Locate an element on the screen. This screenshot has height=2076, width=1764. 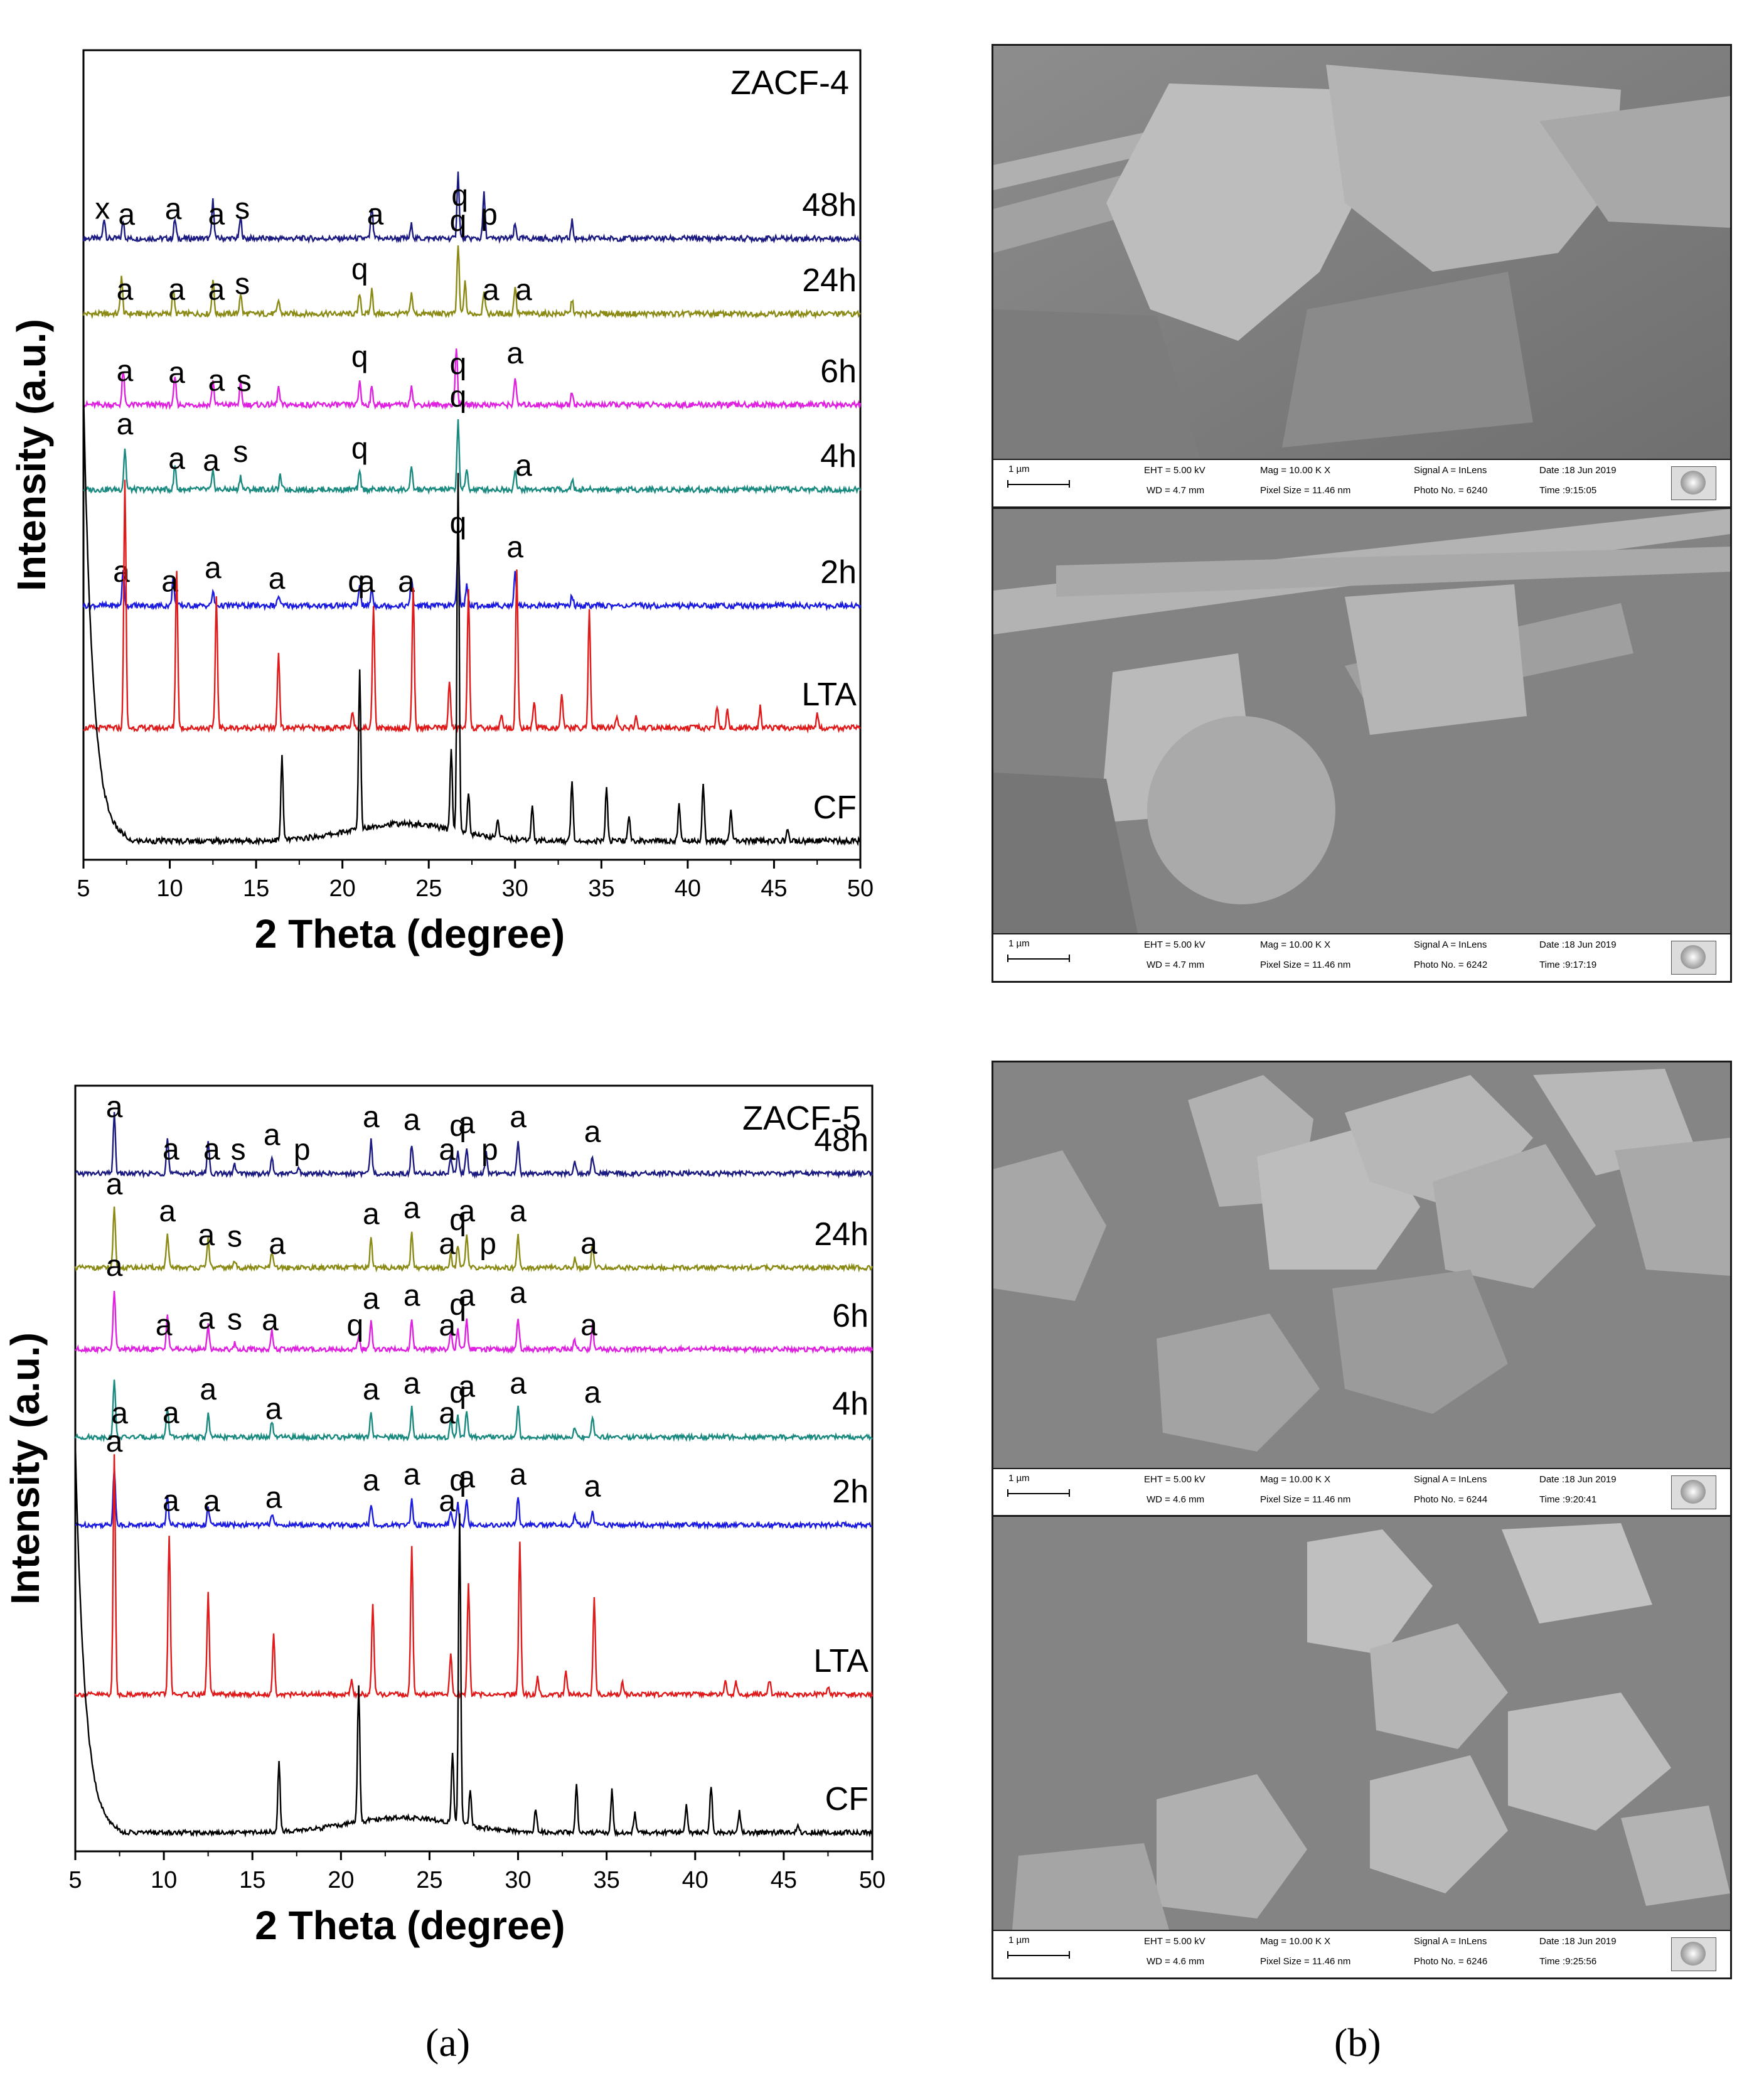
x-tick-label: 10 is located at coordinates (164, 1880).